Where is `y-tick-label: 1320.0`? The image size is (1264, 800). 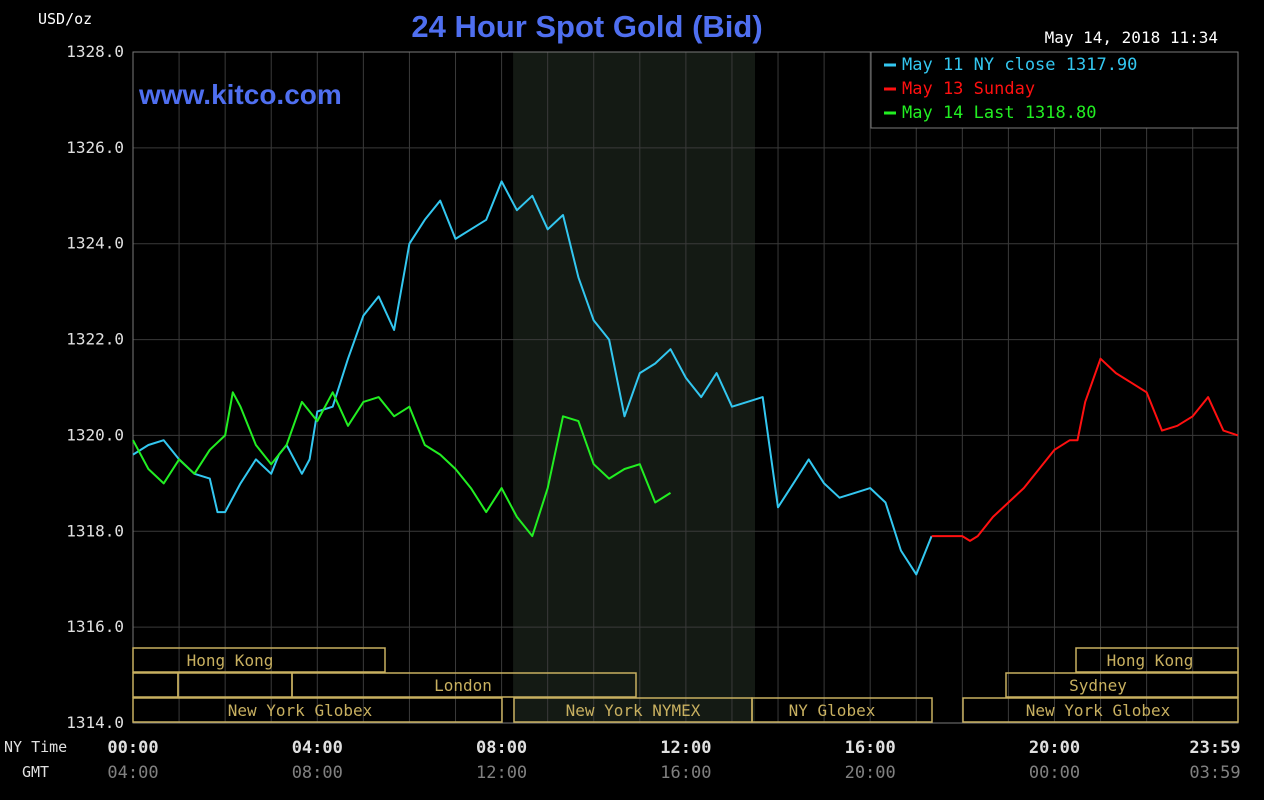
y-tick-label: 1320.0 is located at coordinates (95, 434).